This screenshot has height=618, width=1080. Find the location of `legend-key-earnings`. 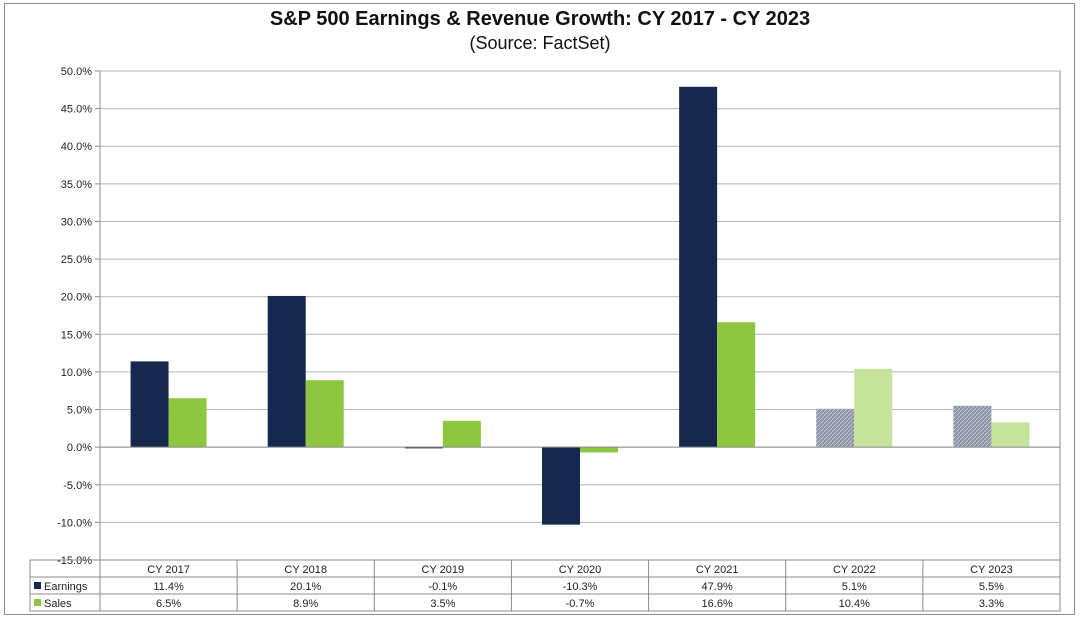

legend-key-earnings is located at coordinates (37, 585).